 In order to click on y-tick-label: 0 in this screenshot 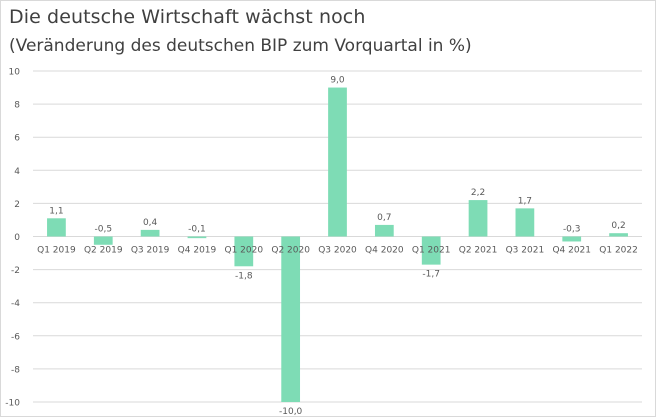, I will do `click(17, 238)`.